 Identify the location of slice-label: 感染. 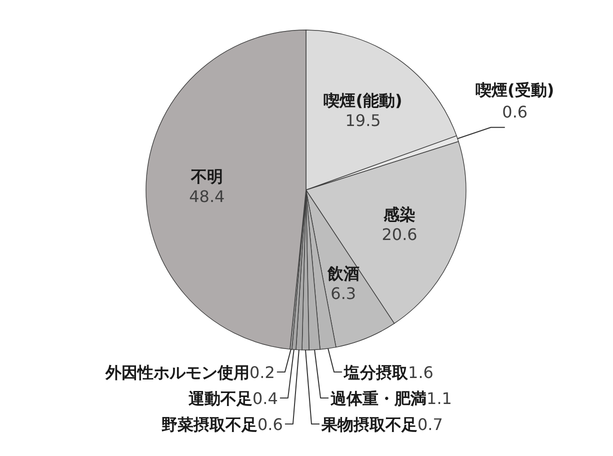
(399, 214).